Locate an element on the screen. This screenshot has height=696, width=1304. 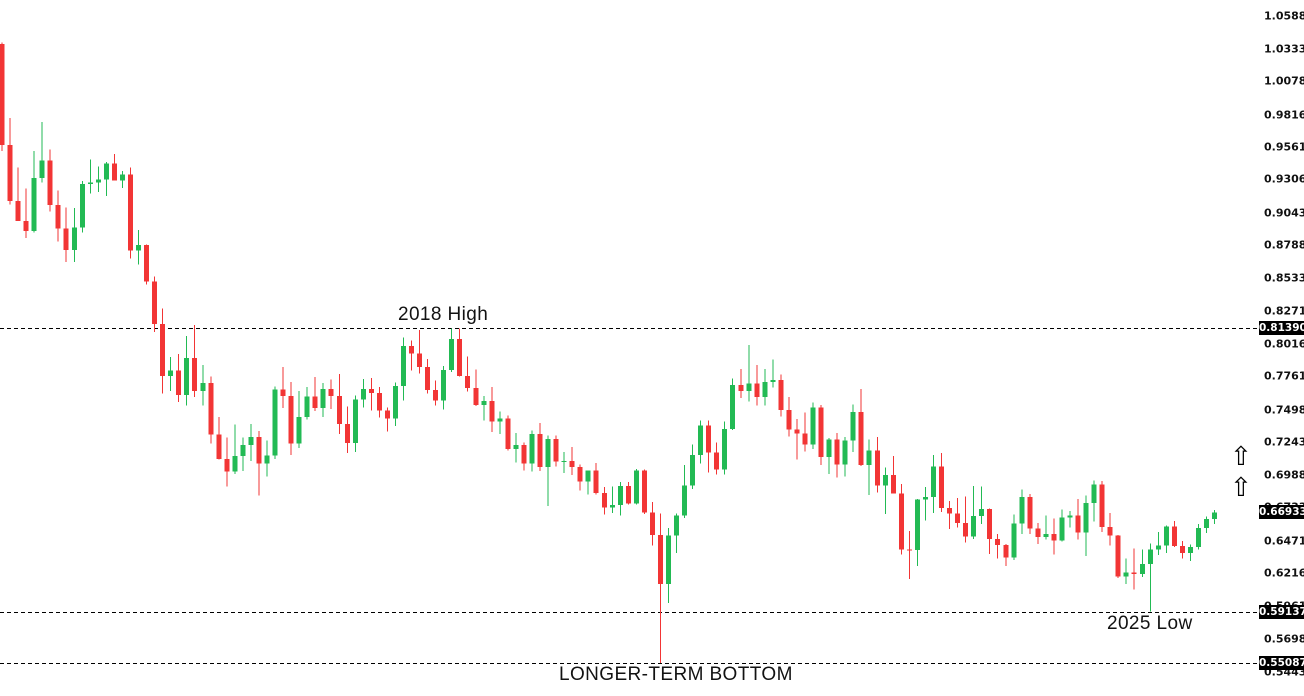
up-arrow-icon: ⇧ is located at coordinates (1241, 488).